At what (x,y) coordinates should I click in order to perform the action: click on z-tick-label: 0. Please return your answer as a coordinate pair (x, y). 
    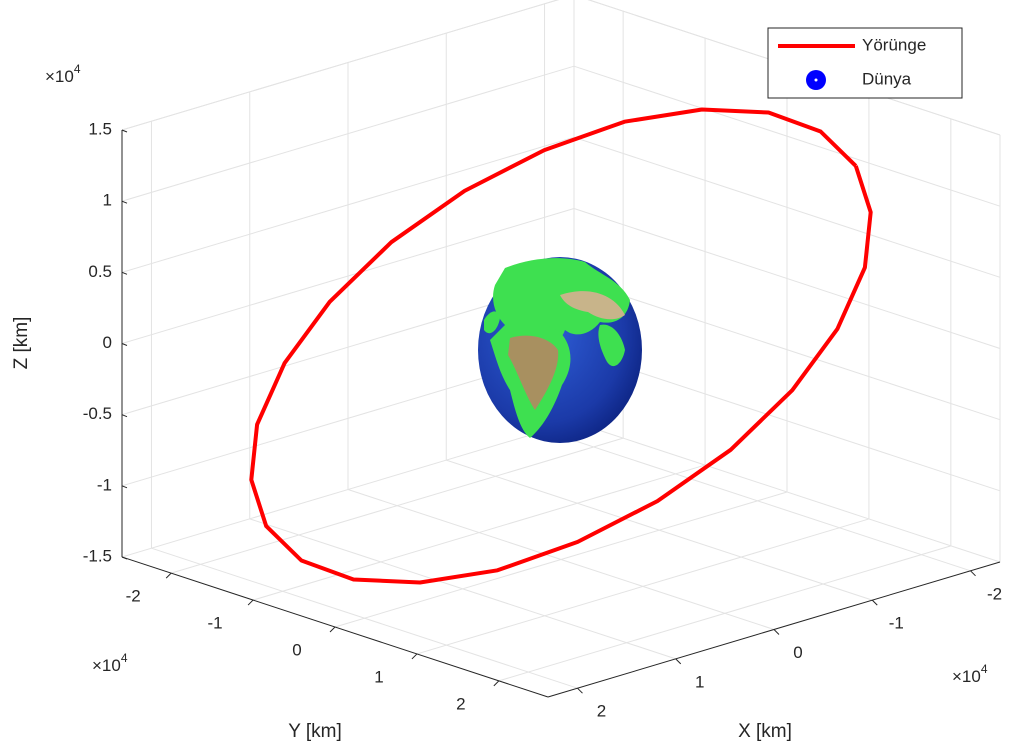
    Looking at the image, I should click on (107, 342).